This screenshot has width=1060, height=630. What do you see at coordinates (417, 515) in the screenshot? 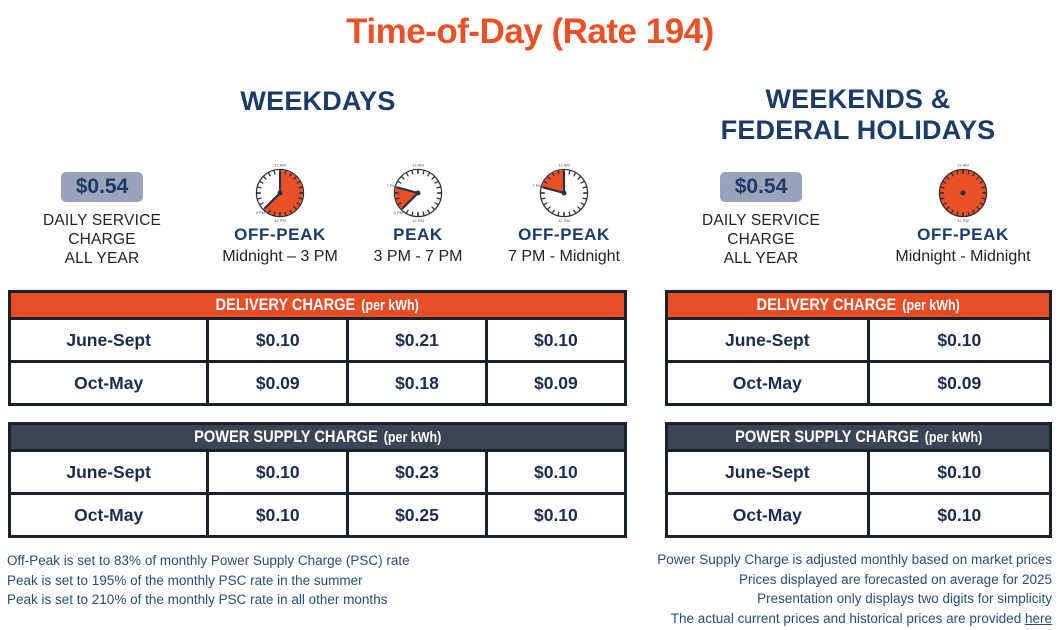
I see `rate-value-peak: $0.25` at bounding box center [417, 515].